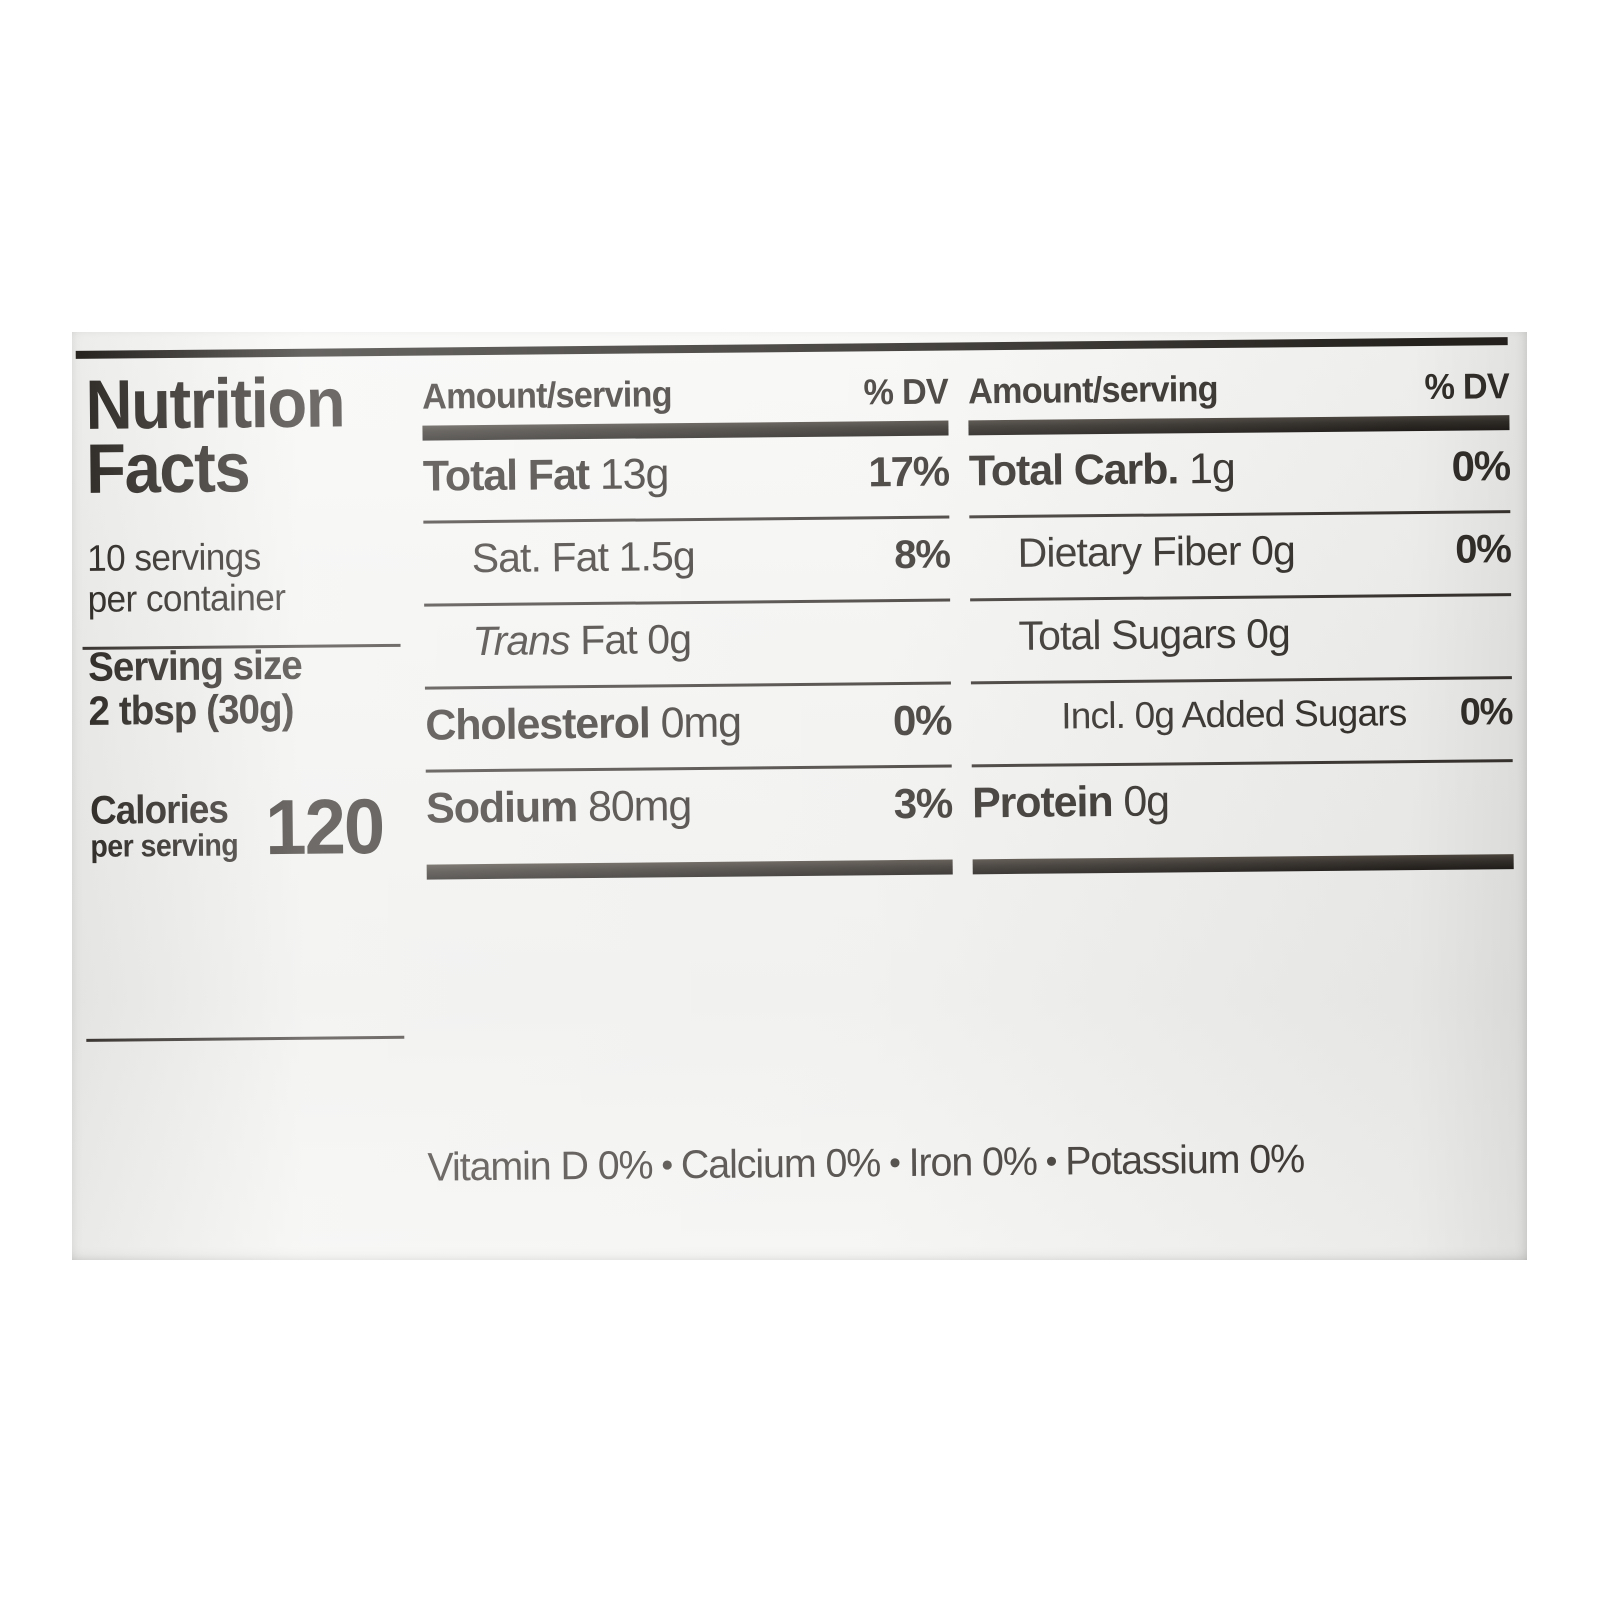 The width and height of the screenshot is (1600, 1600). Describe the element at coordinates (245, 1038) in the screenshot. I see `left-rule-under-serving-size` at that location.